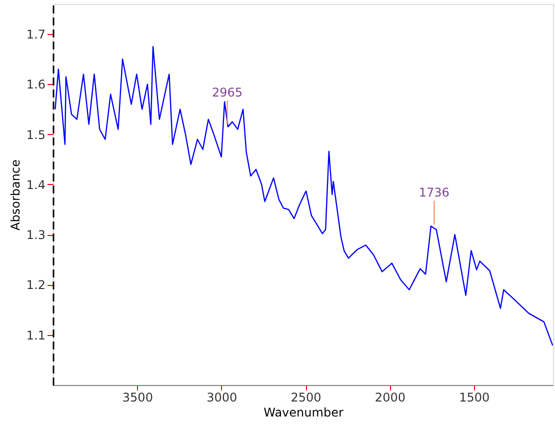  What do you see at coordinates (36, 85) in the screenshot?
I see `y-tick-label: 1.6` at bounding box center [36, 85].